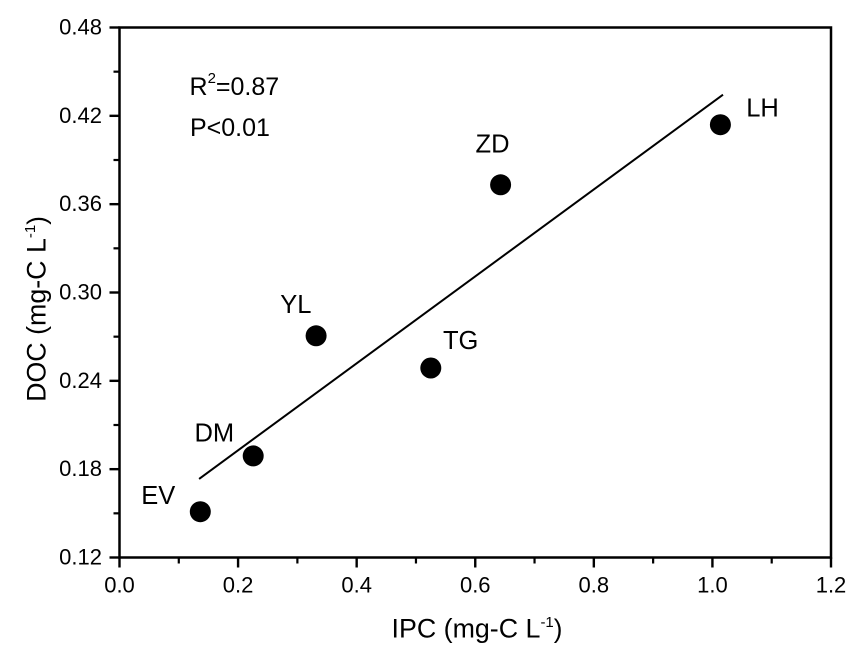  What do you see at coordinates (460, 341) in the screenshot?
I see `svg-text: TG` at bounding box center [460, 341].